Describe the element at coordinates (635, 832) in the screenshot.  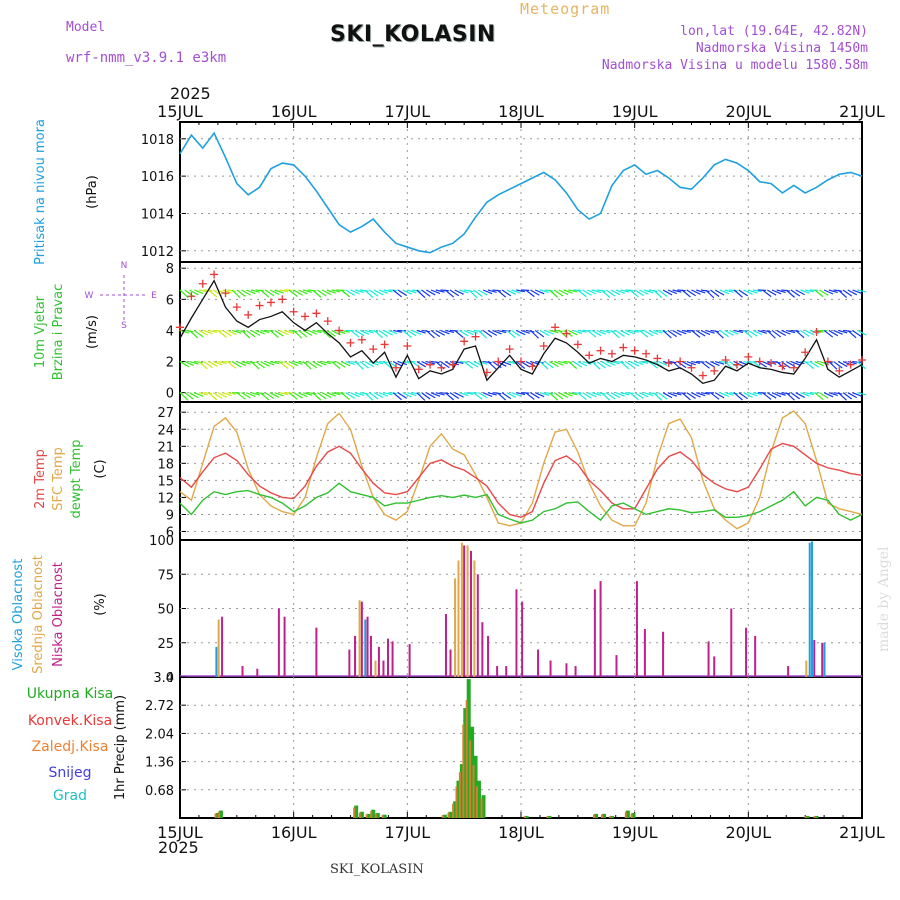
I see `time-label-bottom: 19JUL` at that location.